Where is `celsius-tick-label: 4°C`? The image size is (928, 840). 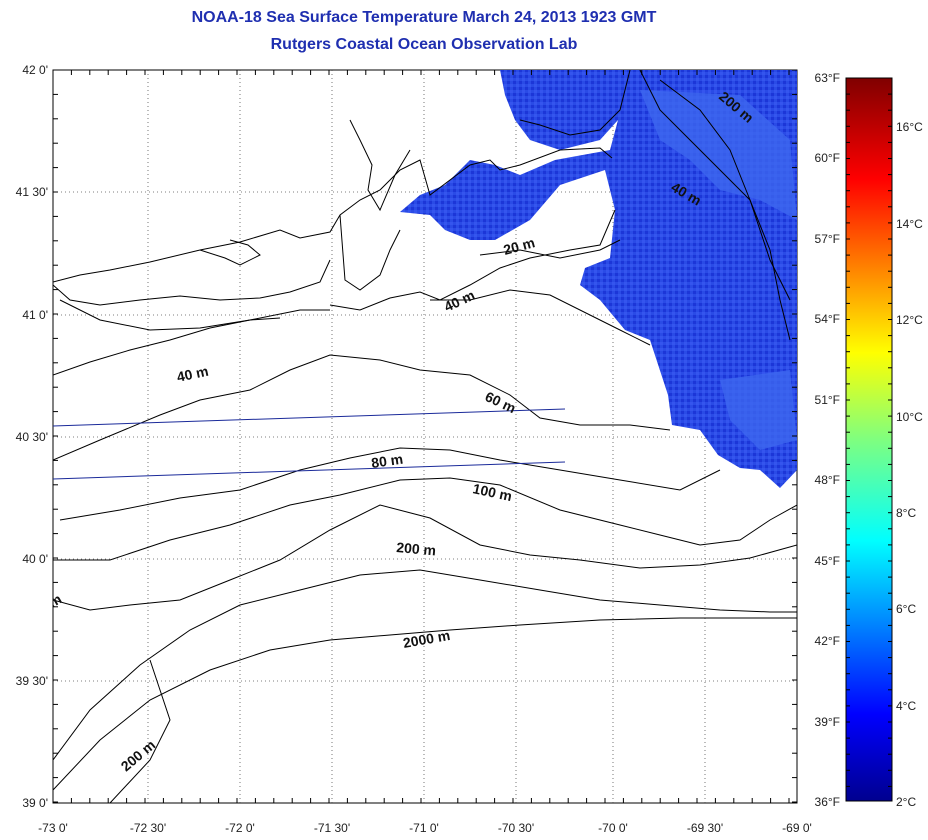 celsius-tick-label: 4°C is located at coordinates (906, 706).